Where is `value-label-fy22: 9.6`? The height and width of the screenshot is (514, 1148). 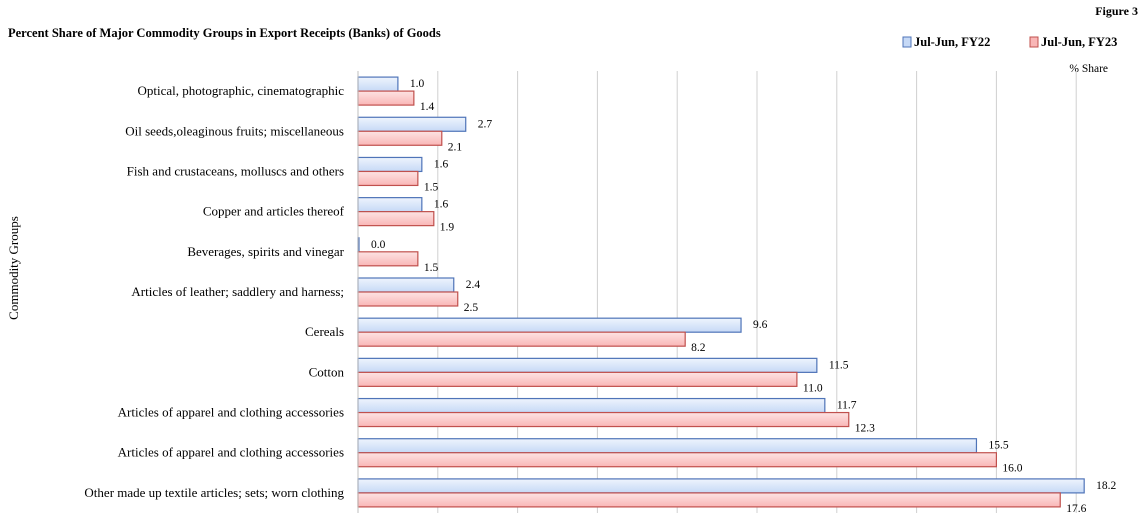 value-label-fy22: 9.6 is located at coordinates (760, 325).